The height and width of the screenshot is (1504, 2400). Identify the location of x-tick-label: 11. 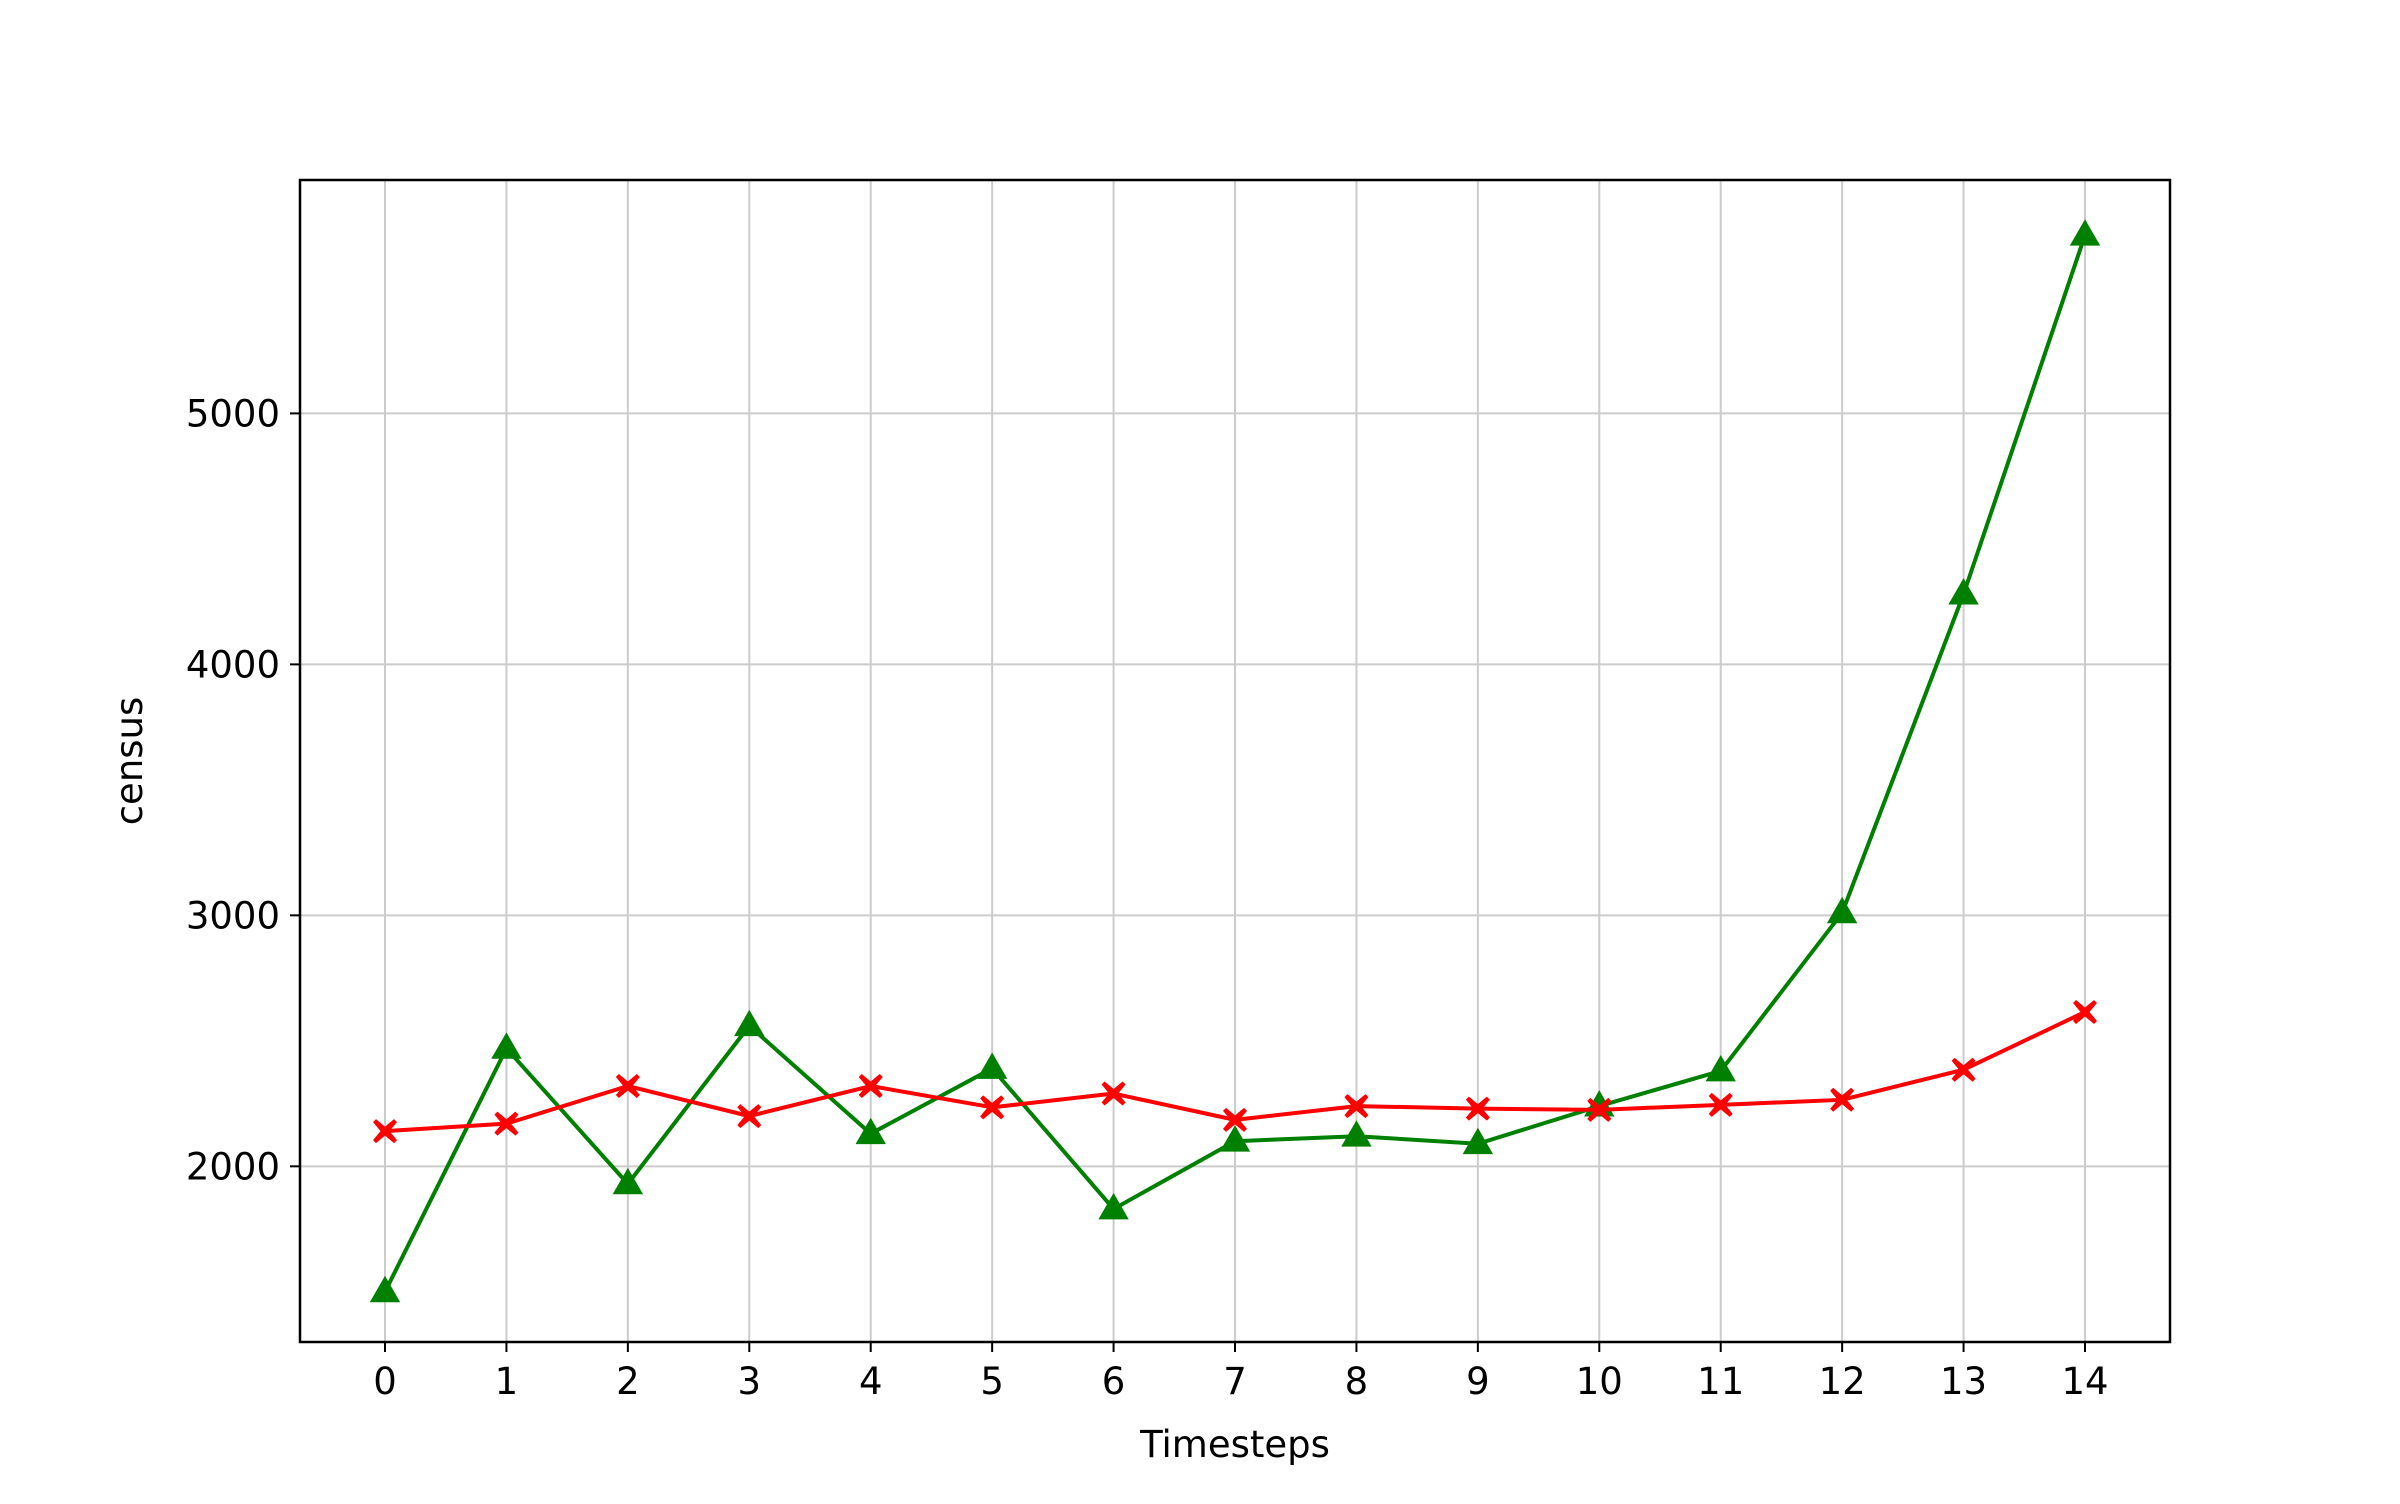
(1720, 1381).